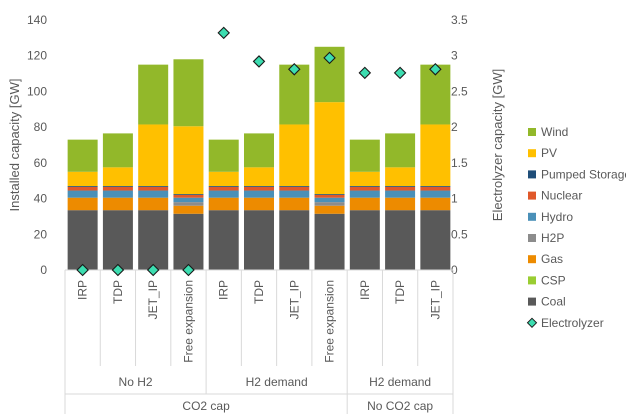  I want to click on y-tick-label: 100, so click(37, 91).